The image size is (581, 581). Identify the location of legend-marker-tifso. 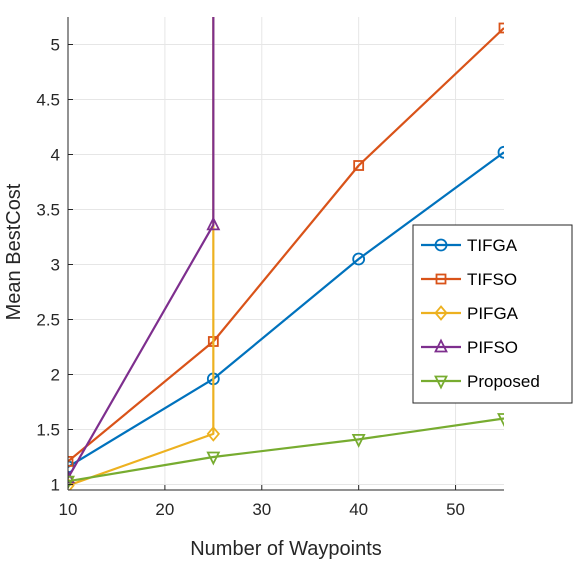
(441, 279).